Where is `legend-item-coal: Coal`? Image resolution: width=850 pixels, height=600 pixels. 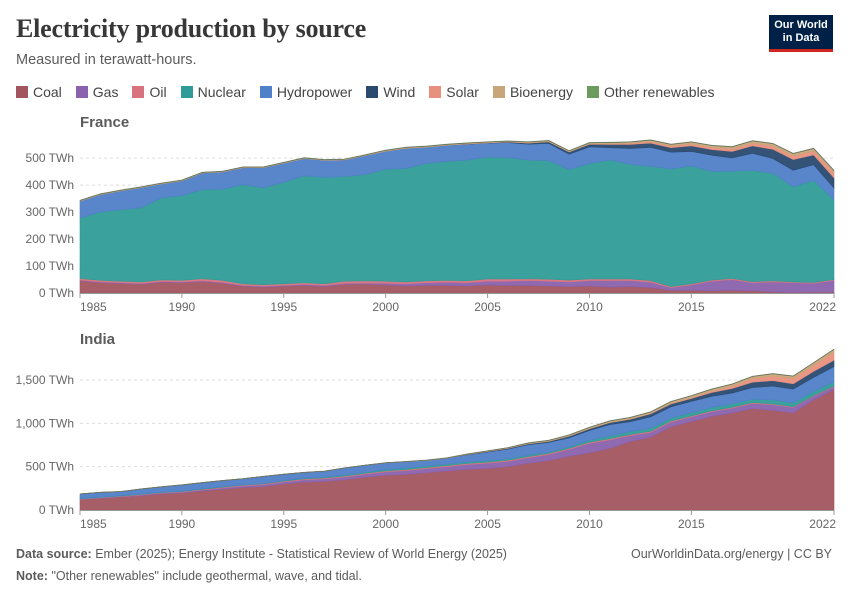
legend-item-coal: Coal is located at coordinates (39, 92).